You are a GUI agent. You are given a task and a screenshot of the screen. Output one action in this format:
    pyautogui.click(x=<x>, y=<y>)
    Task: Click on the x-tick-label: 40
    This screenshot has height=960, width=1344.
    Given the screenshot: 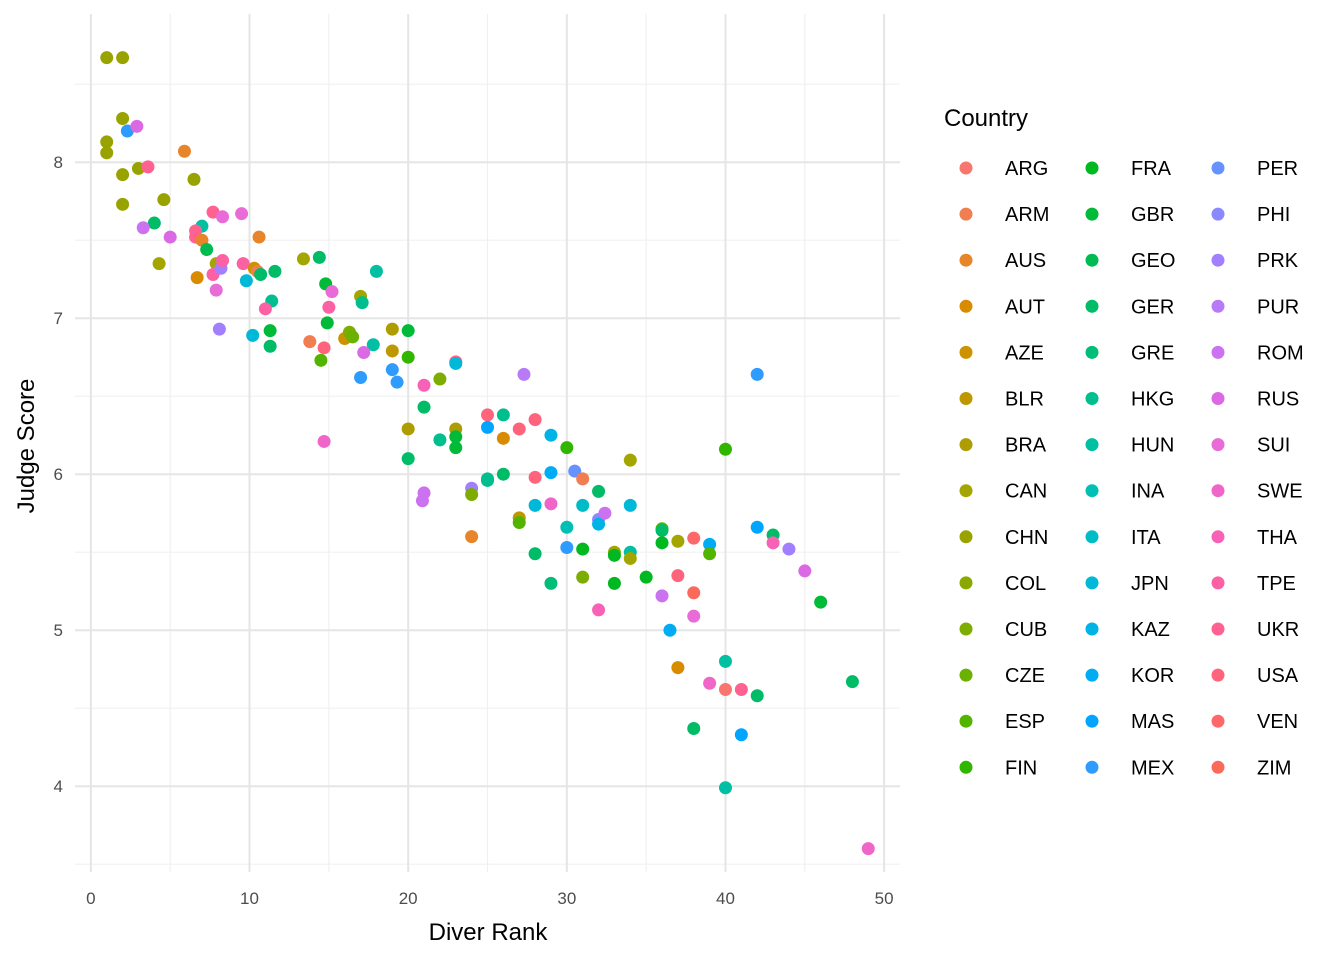 What is the action you would take?
    pyautogui.click(x=725, y=898)
    